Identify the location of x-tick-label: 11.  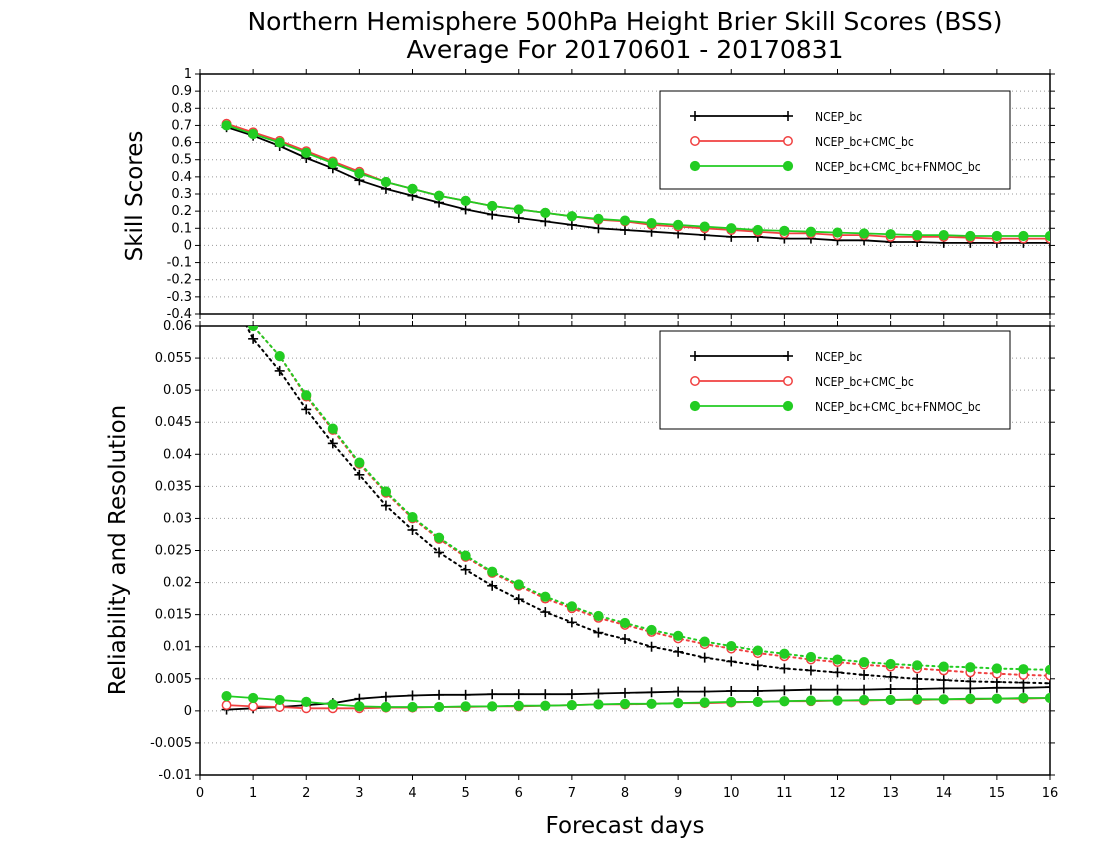
(784, 793).